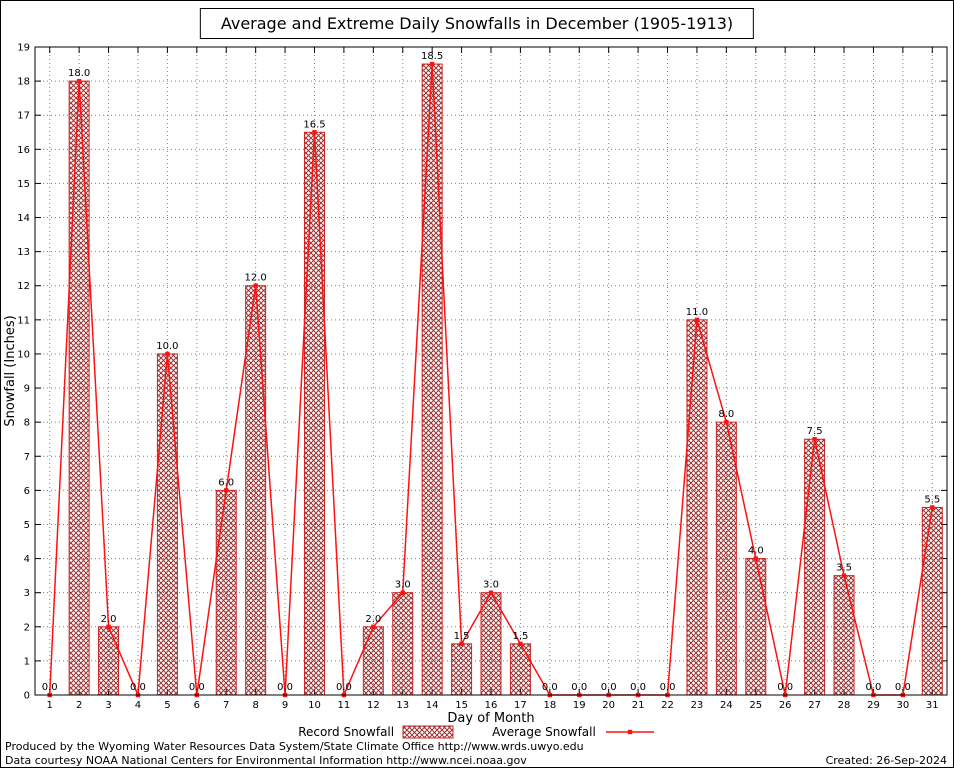  I want to click on average-snowfall-swatch-icon, so click(629, 732).